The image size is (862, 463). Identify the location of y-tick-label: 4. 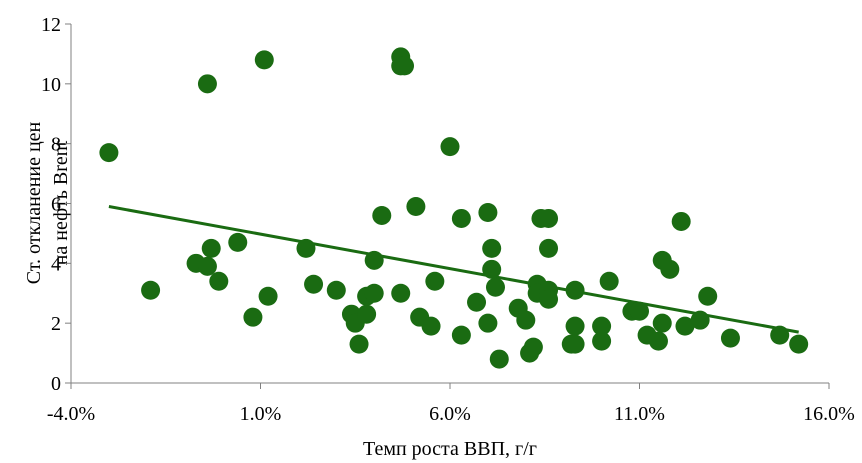
(56, 264).